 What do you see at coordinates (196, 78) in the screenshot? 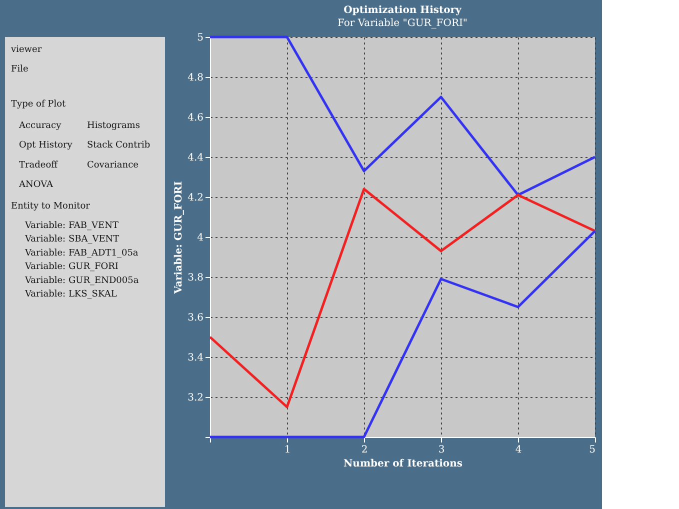
I see `y-tick-label: 4.8` at bounding box center [196, 78].